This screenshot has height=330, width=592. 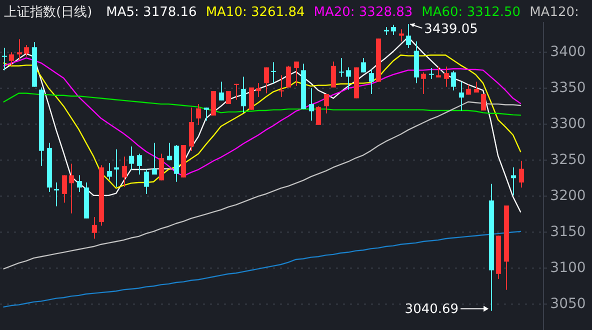 What do you see at coordinates (48, 12) in the screenshot?
I see `chart-title: 上证指数(日线)` at bounding box center [48, 12].